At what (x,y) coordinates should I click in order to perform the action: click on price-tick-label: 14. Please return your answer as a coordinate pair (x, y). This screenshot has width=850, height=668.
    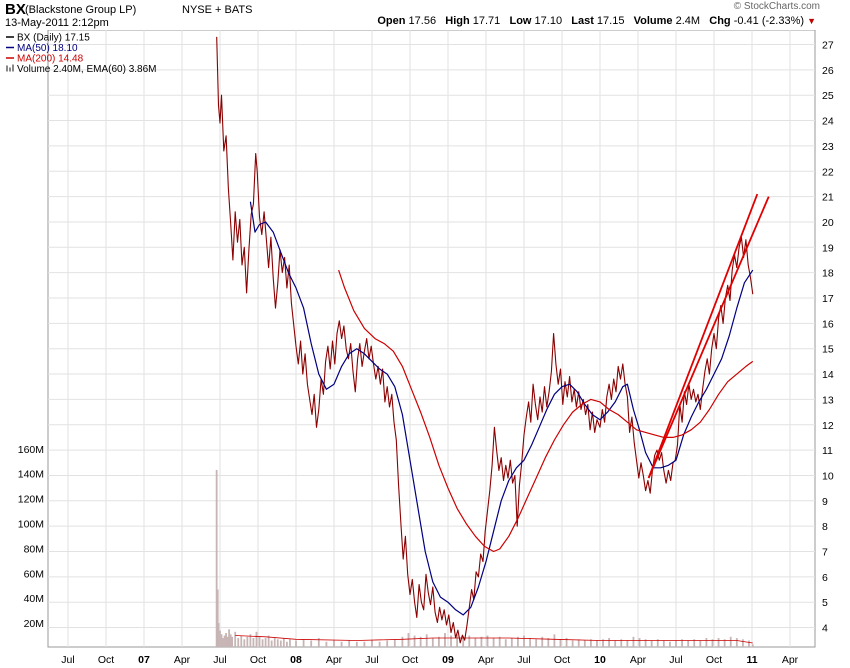
    Looking at the image, I should click on (828, 375).